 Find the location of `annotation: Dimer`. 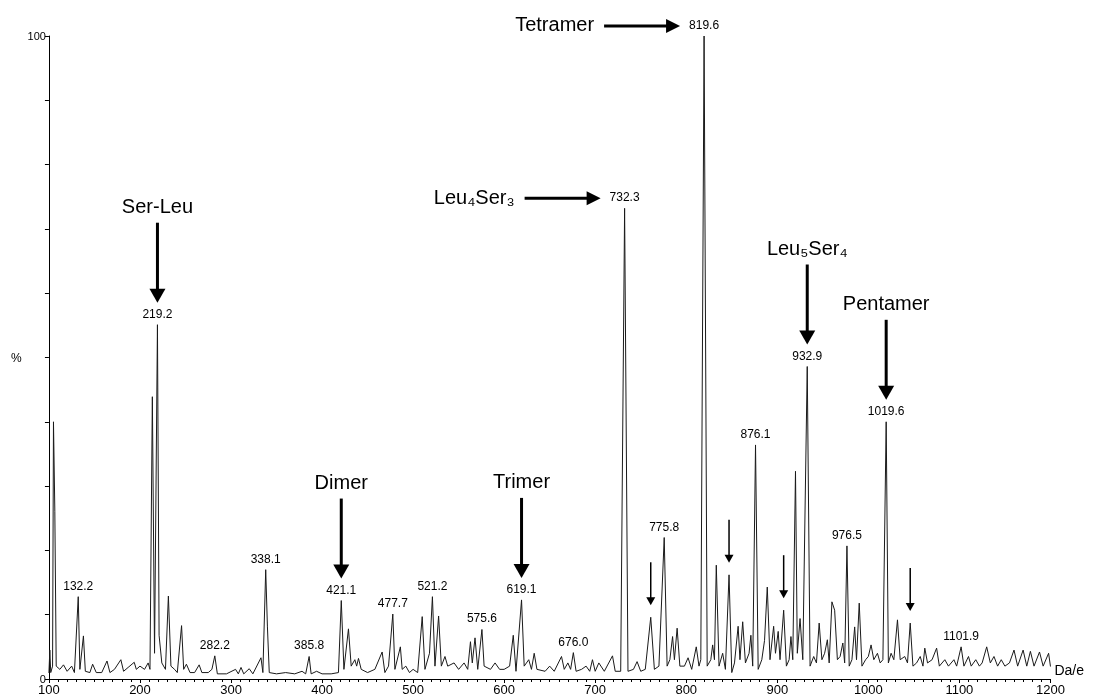

annotation: Dimer is located at coordinates (341, 481).